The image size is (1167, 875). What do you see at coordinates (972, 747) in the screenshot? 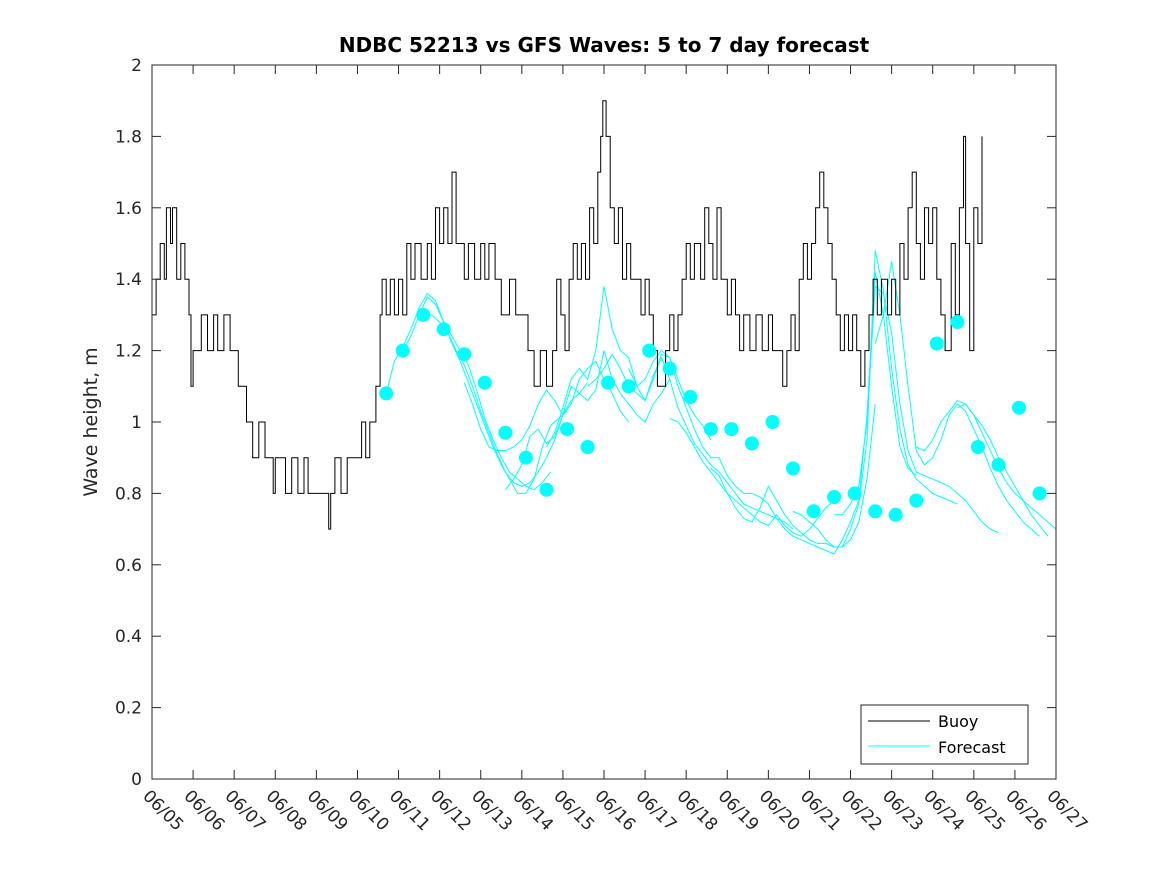
I see `legend-forecast-label: Forecast` at bounding box center [972, 747].